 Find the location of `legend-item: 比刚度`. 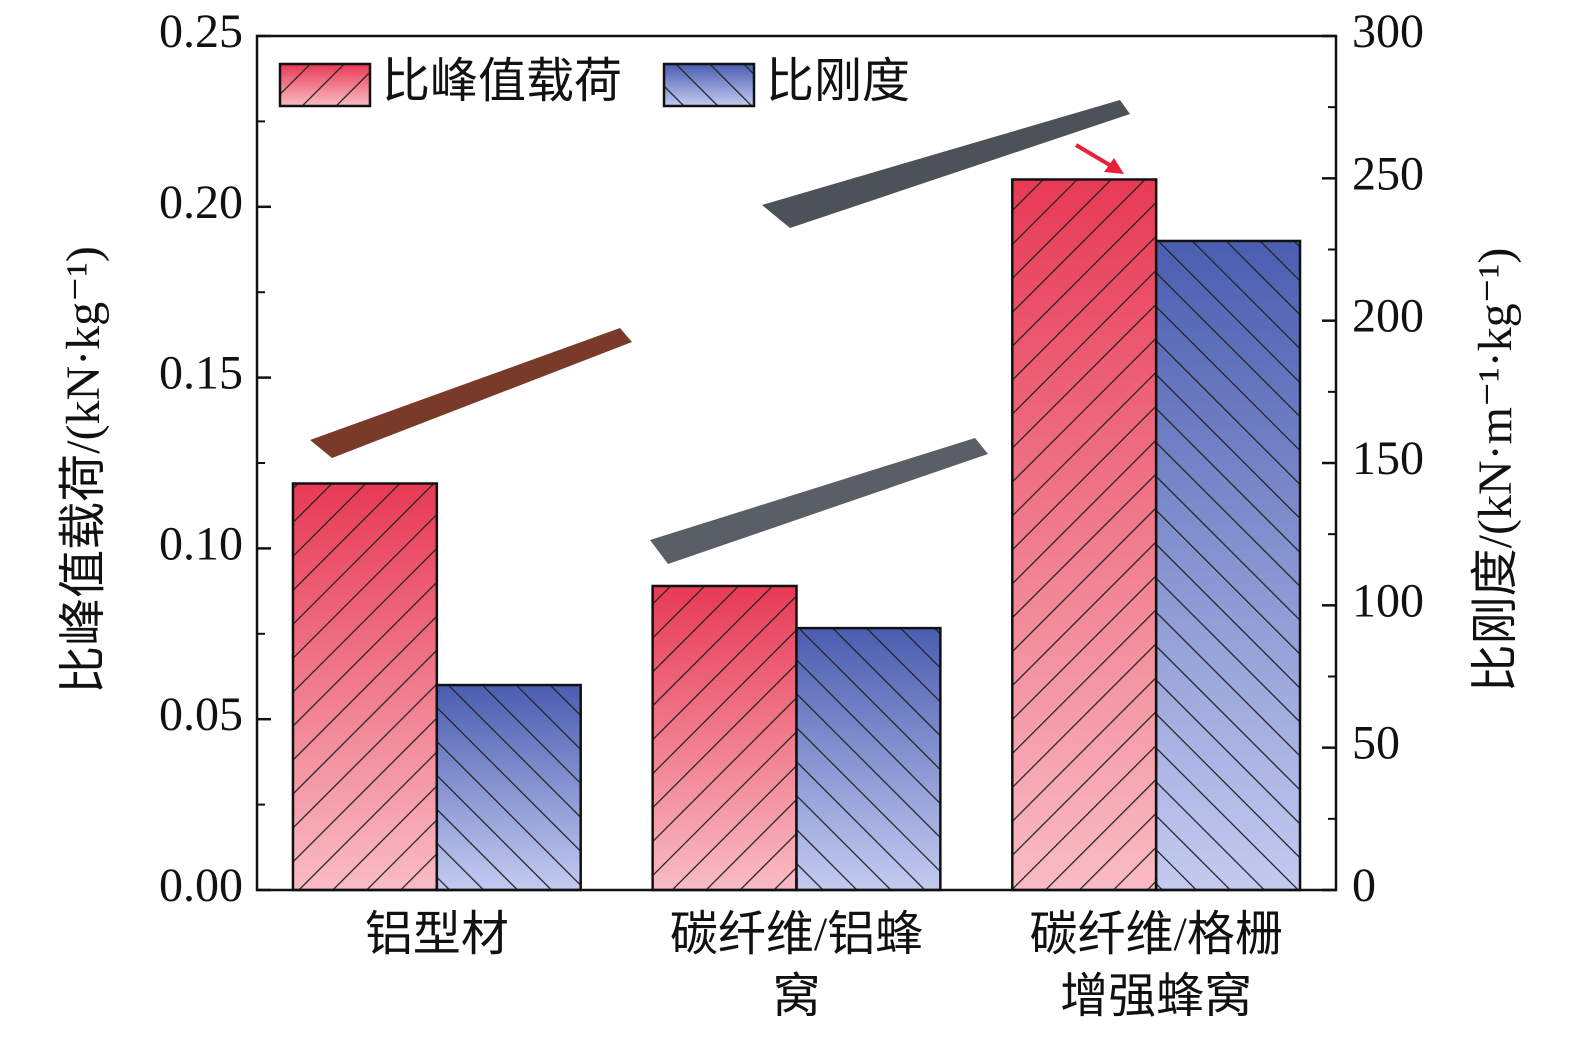

legend-item: 比刚度 is located at coordinates (786, 81).